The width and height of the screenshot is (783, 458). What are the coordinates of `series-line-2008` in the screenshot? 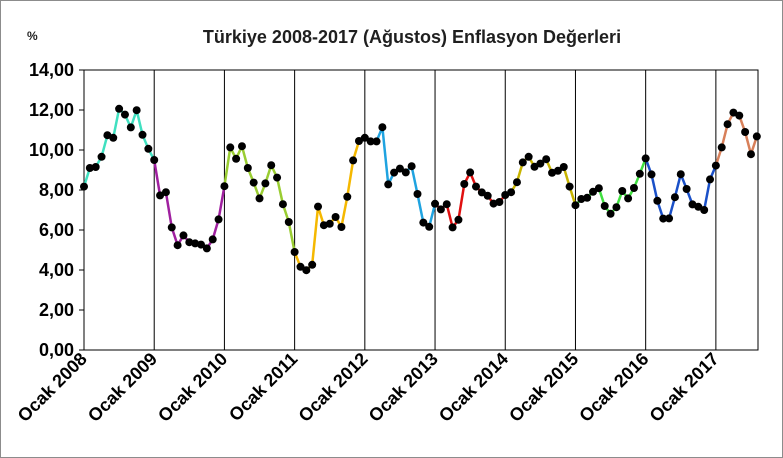 It's located at (119, 147).